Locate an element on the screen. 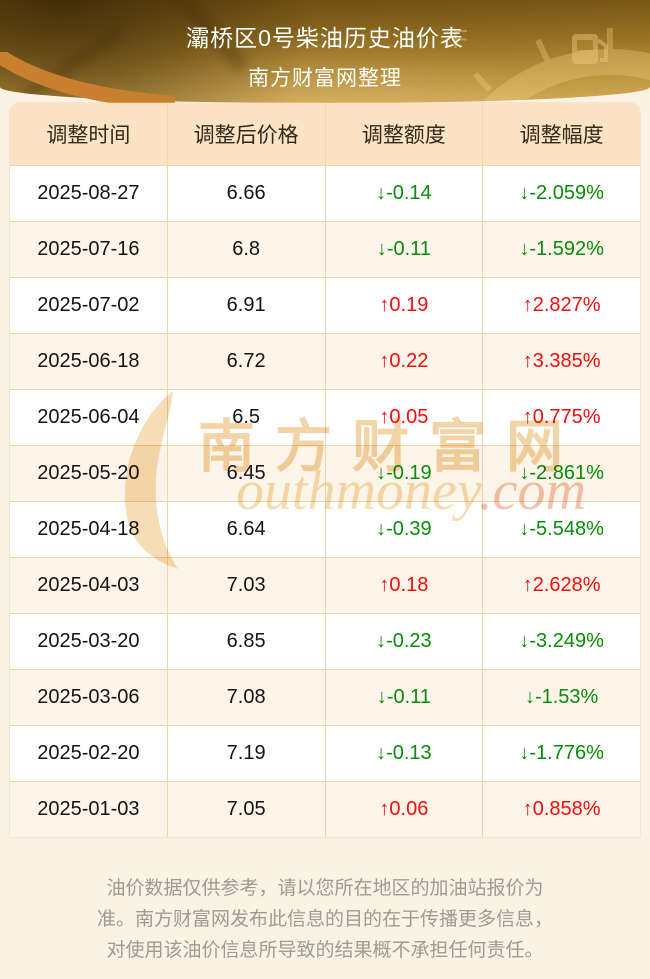 Image resolution: width=650 pixels, height=979 pixels. cell-date: 2025-06-04 is located at coordinates (89, 417).